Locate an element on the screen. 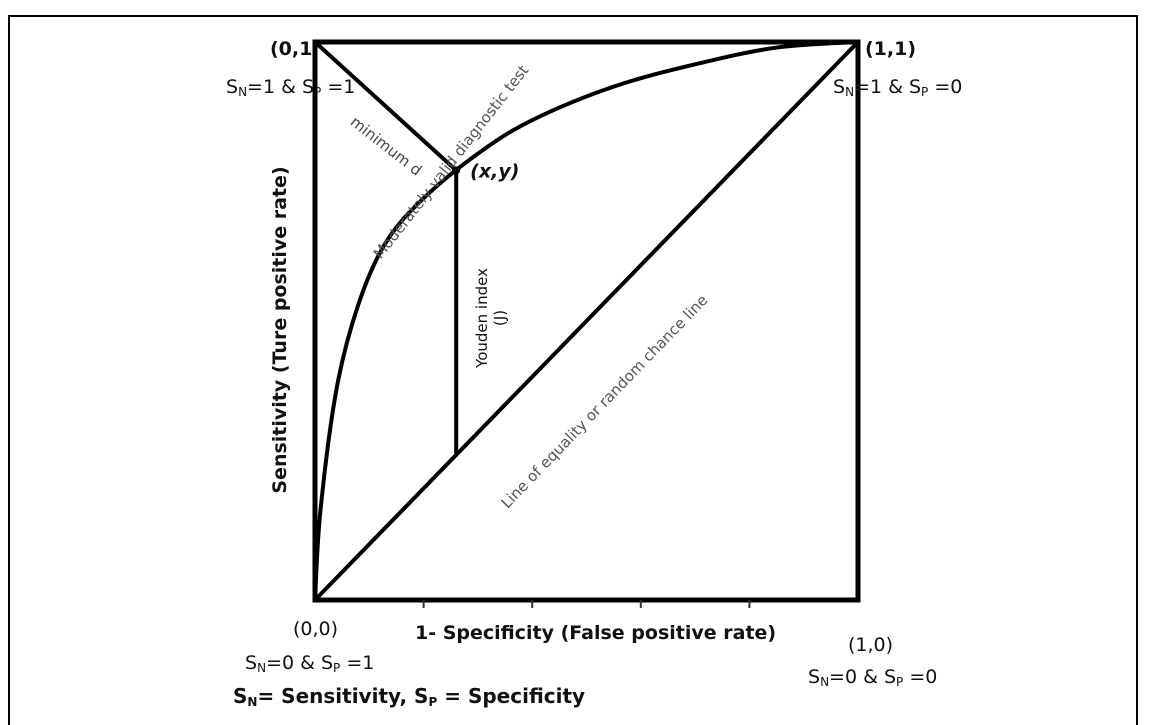 Image resolution: width=1150 pixels, height=725 pixels. corner-bottom-left-desc: SN=0 & SP =1 is located at coordinates (310, 663).